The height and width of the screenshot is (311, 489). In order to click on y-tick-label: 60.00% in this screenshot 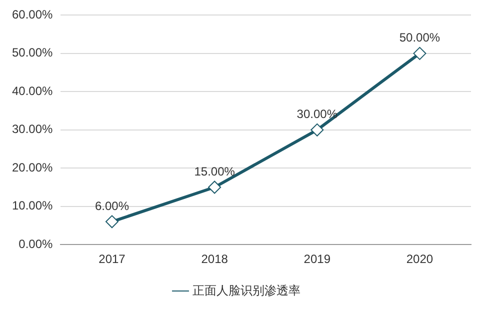, I will do `click(33, 15)`.